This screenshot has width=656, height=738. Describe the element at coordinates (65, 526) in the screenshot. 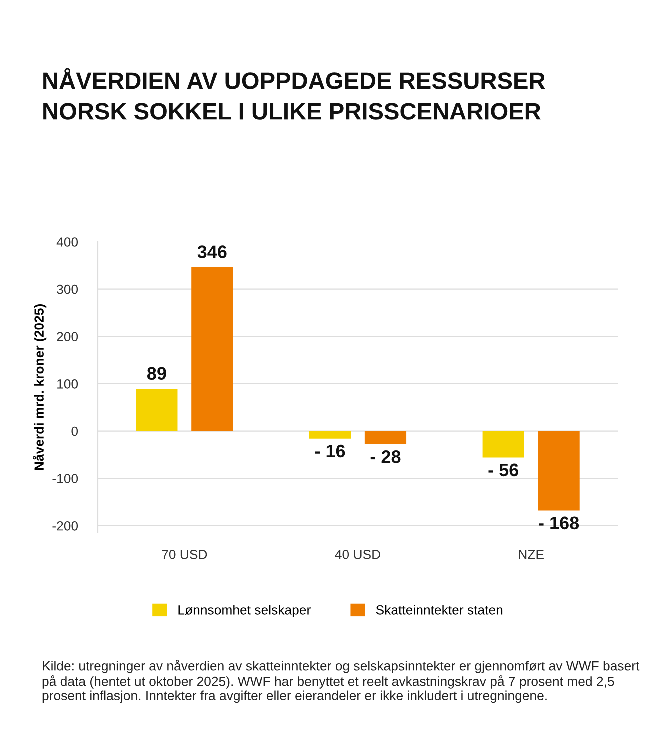

I see `y-tick-label: -200` at that location.